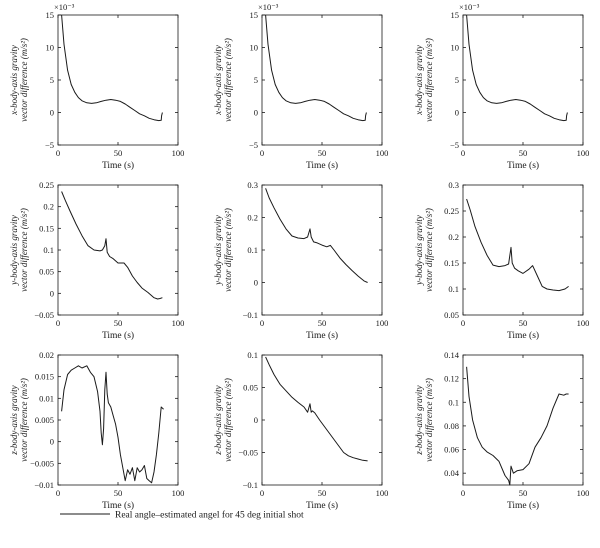 This screenshot has height=548, width=600. What do you see at coordinates (44, 377) in the screenshot?
I see `y-tick-label: 0.015` at bounding box center [44, 377].